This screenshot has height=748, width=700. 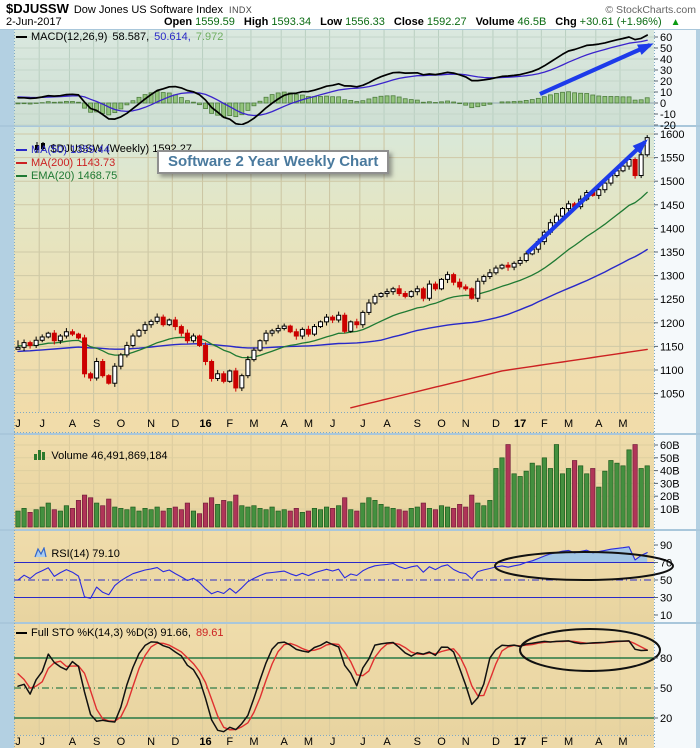 I want to click on svg-text: 1400, so click(x=672, y=229).